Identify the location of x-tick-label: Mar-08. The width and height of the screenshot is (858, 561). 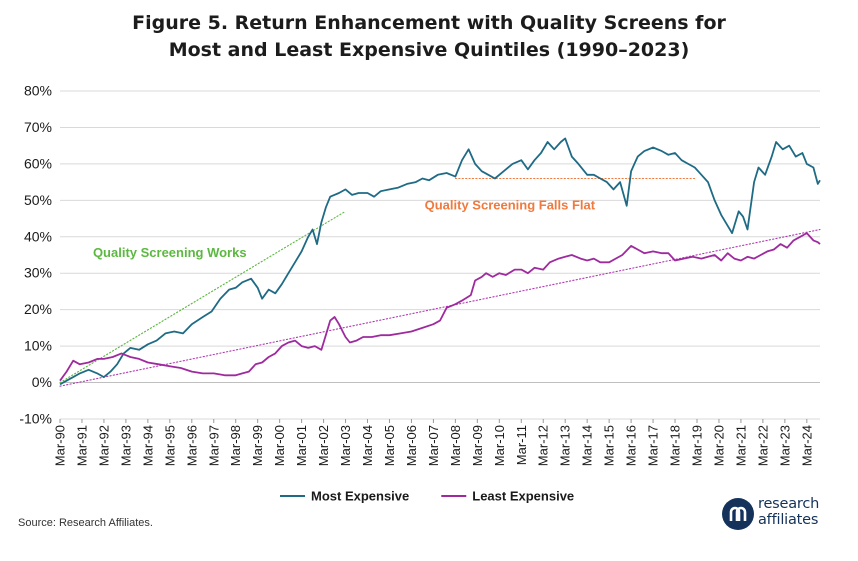
(455, 445).